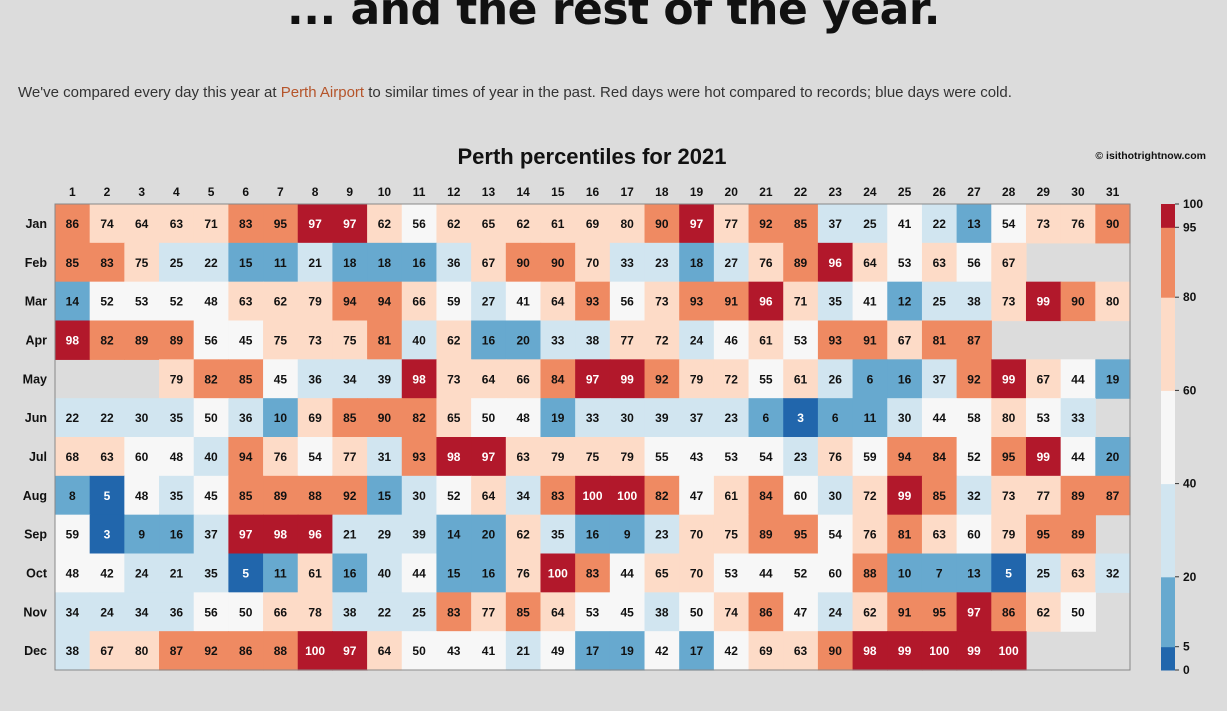 The height and width of the screenshot is (711, 1227). Describe the element at coordinates (142, 496) in the screenshot. I see `day-value: 48` at that location.